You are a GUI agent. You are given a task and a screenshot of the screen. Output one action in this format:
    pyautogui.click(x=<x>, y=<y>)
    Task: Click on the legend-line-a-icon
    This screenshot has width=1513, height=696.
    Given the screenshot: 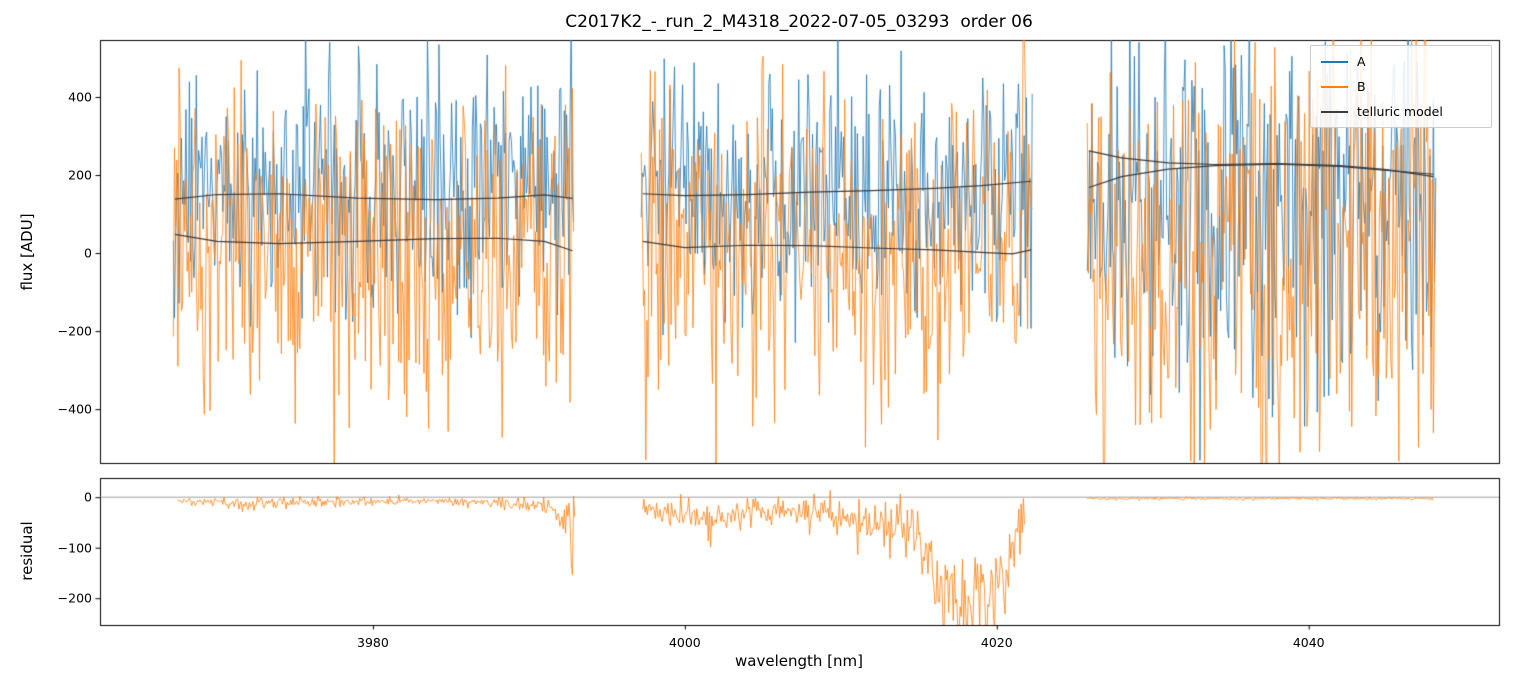 What is the action you would take?
    pyautogui.click(x=1334, y=61)
    